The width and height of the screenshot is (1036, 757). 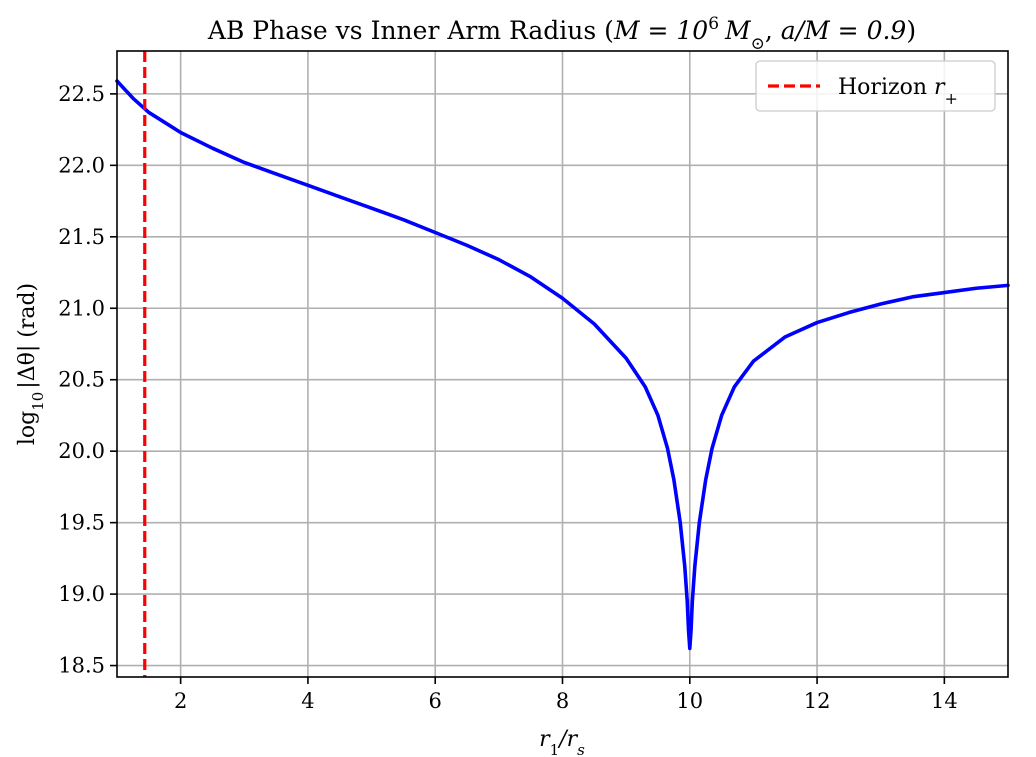 What do you see at coordinates (562, 742) in the screenshot?
I see `x-axis-label: r1/rs` at bounding box center [562, 742].